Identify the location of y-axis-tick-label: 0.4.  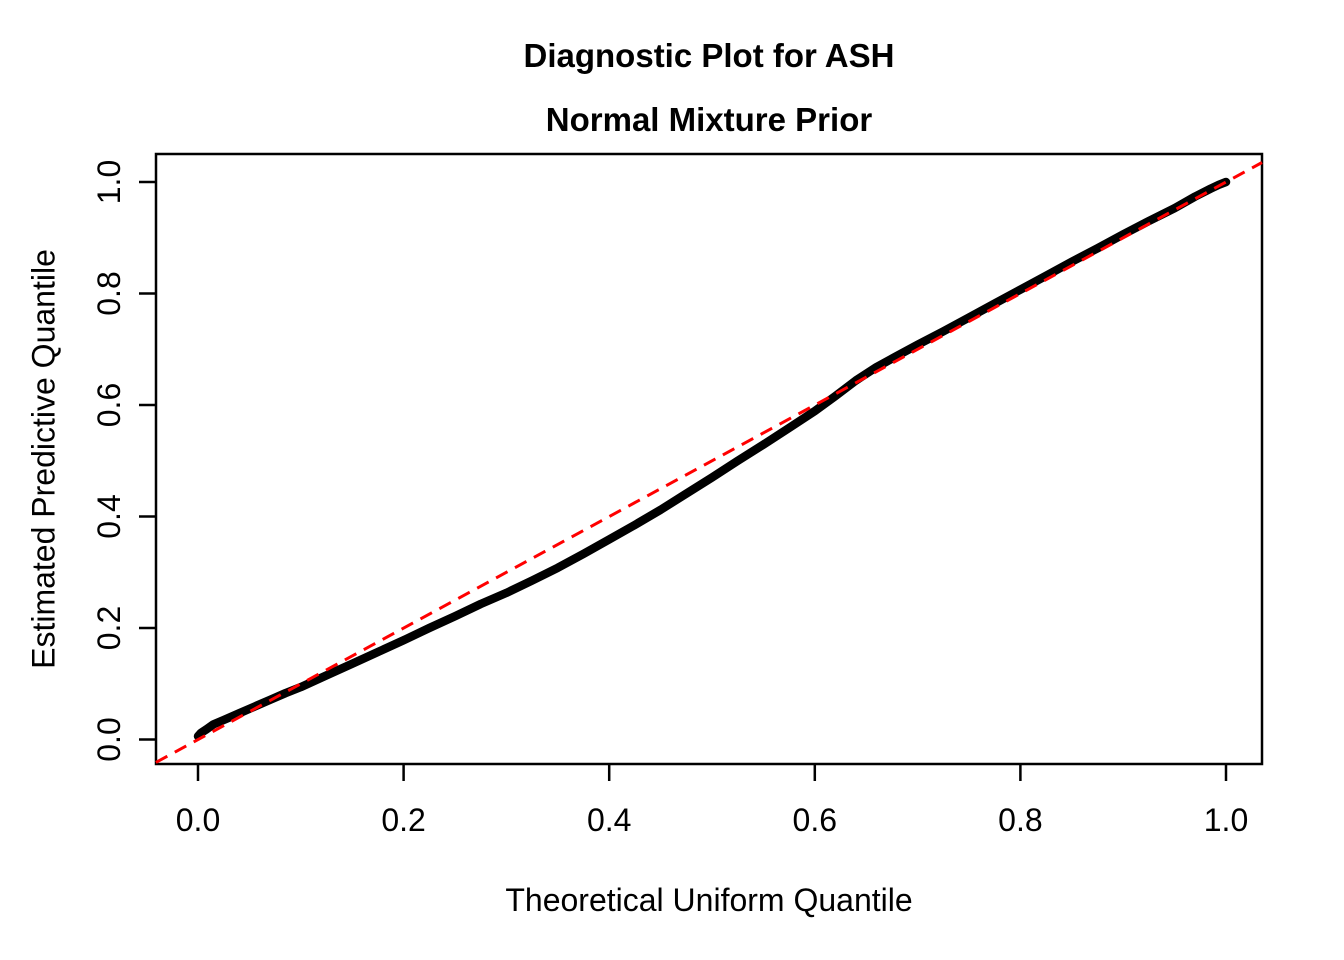
(109, 516).